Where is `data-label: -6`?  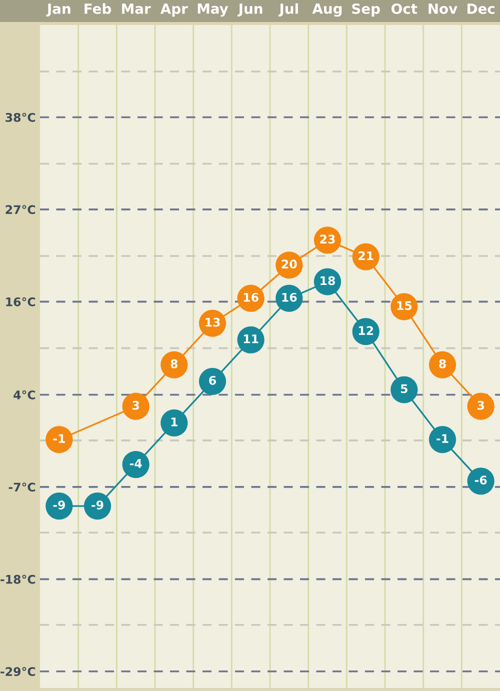 data-label: -6 is located at coordinates (480, 480).